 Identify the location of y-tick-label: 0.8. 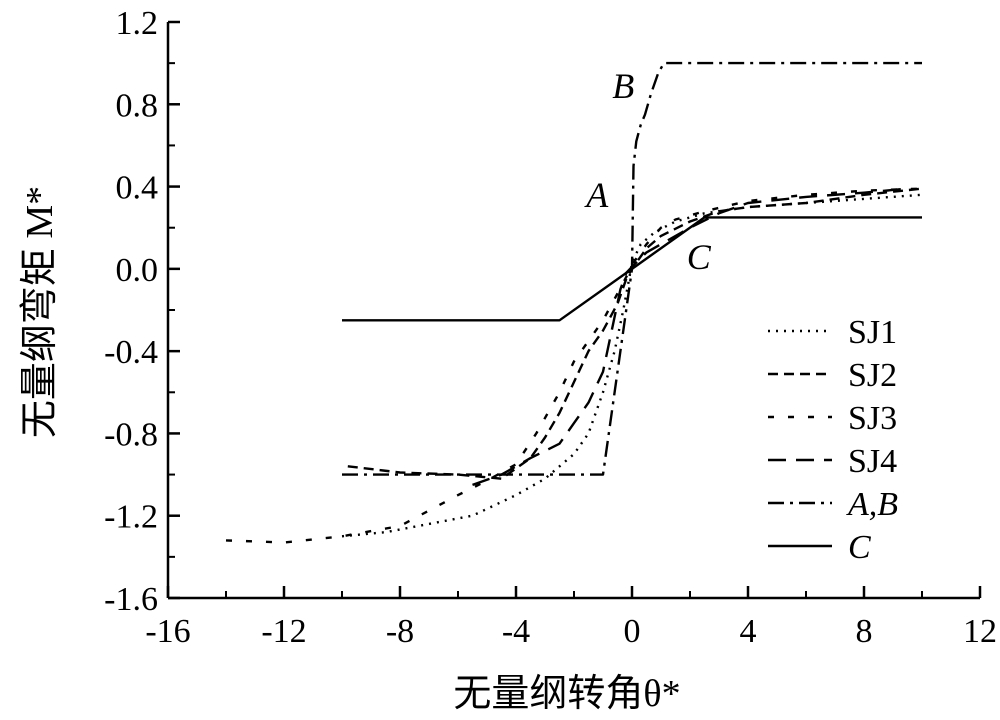
(137, 105).